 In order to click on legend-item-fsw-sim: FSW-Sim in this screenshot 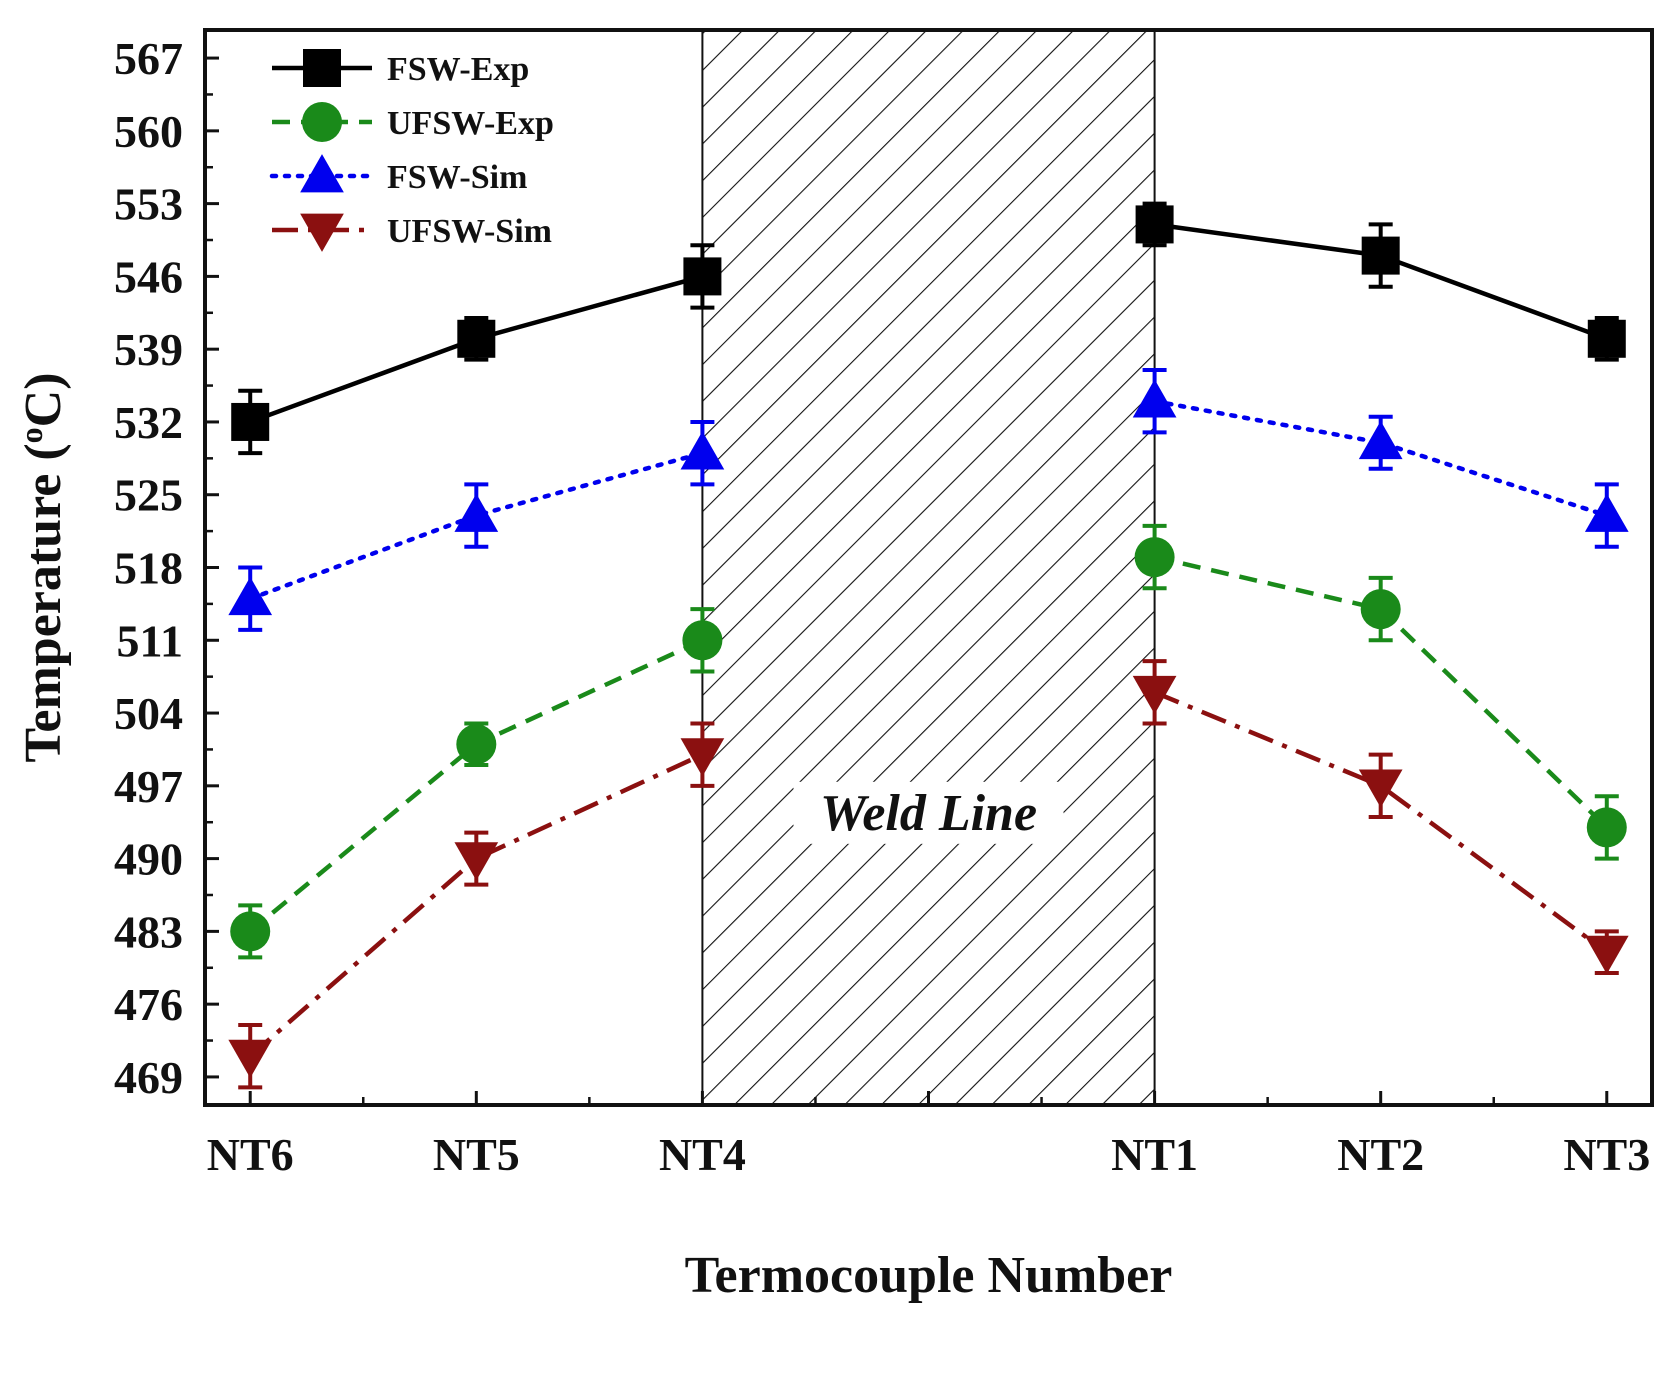, I will do `click(398, 175)`.